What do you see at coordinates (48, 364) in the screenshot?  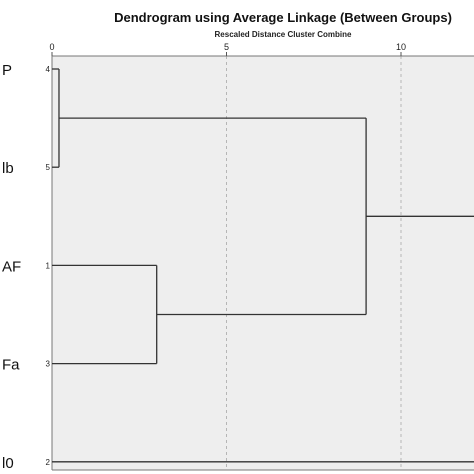 I see `leaf-number-3: 3` at bounding box center [48, 364].